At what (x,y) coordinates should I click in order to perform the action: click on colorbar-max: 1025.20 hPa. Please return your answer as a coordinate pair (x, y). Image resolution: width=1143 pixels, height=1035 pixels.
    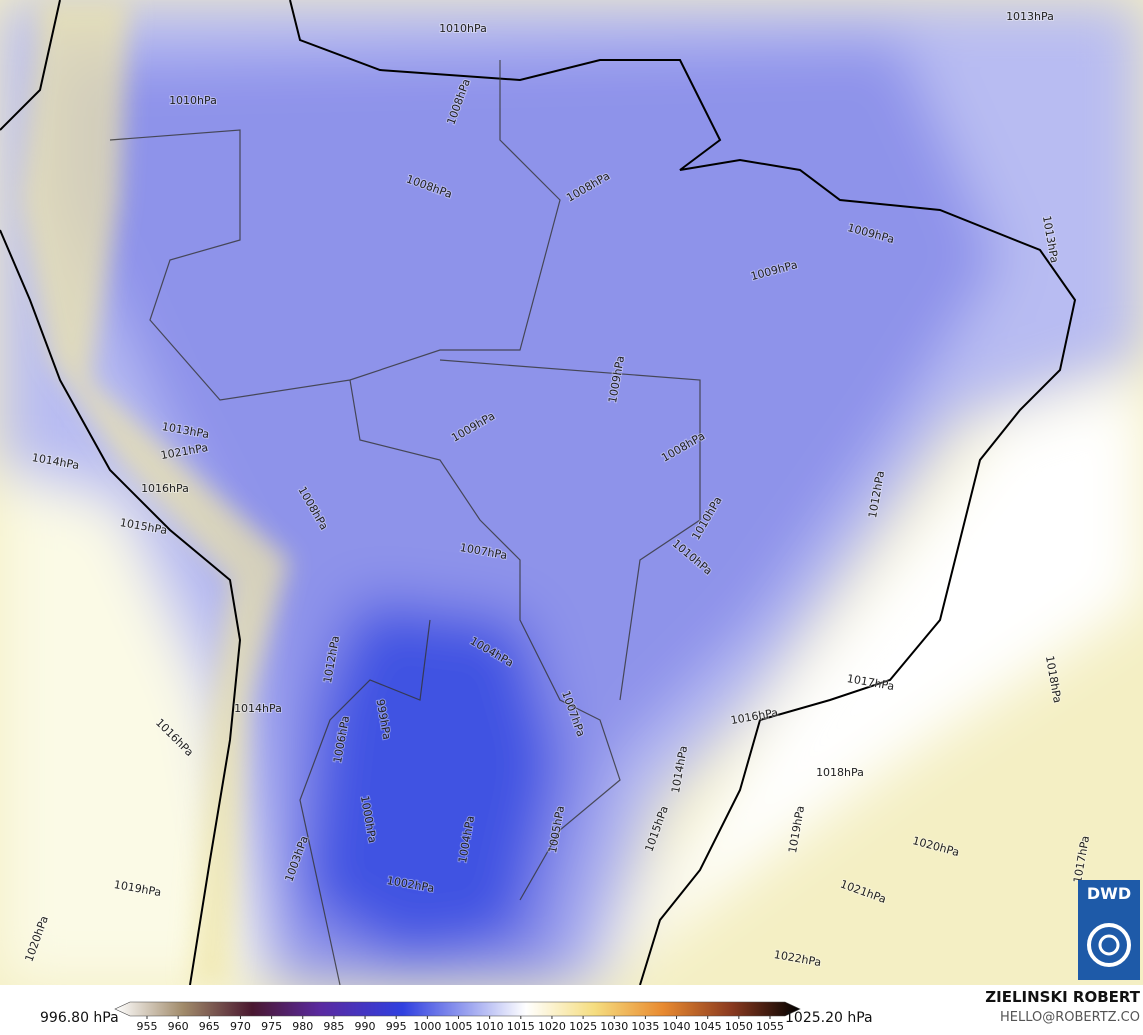
    Looking at the image, I should click on (829, 1018).